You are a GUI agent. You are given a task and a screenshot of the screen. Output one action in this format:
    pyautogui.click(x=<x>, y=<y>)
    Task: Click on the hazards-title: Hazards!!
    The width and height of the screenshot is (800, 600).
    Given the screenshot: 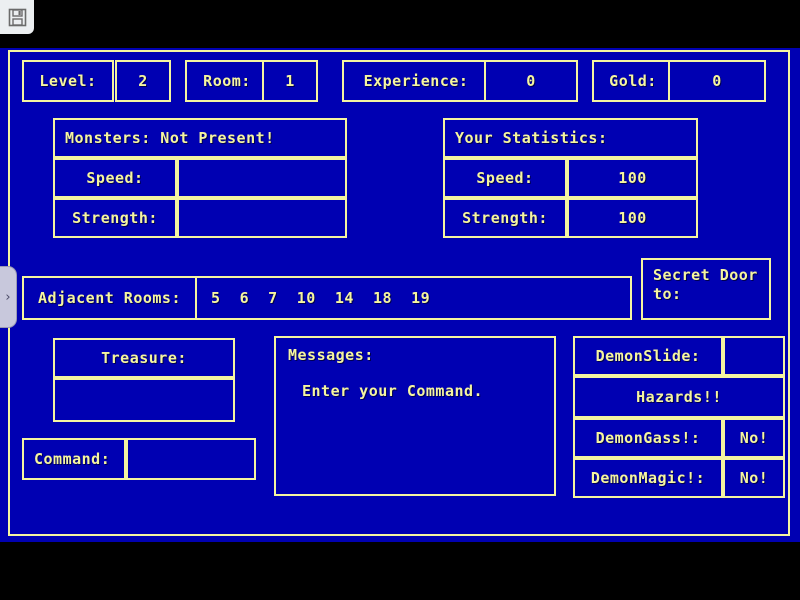 What is the action you would take?
    pyautogui.click(x=679, y=397)
    